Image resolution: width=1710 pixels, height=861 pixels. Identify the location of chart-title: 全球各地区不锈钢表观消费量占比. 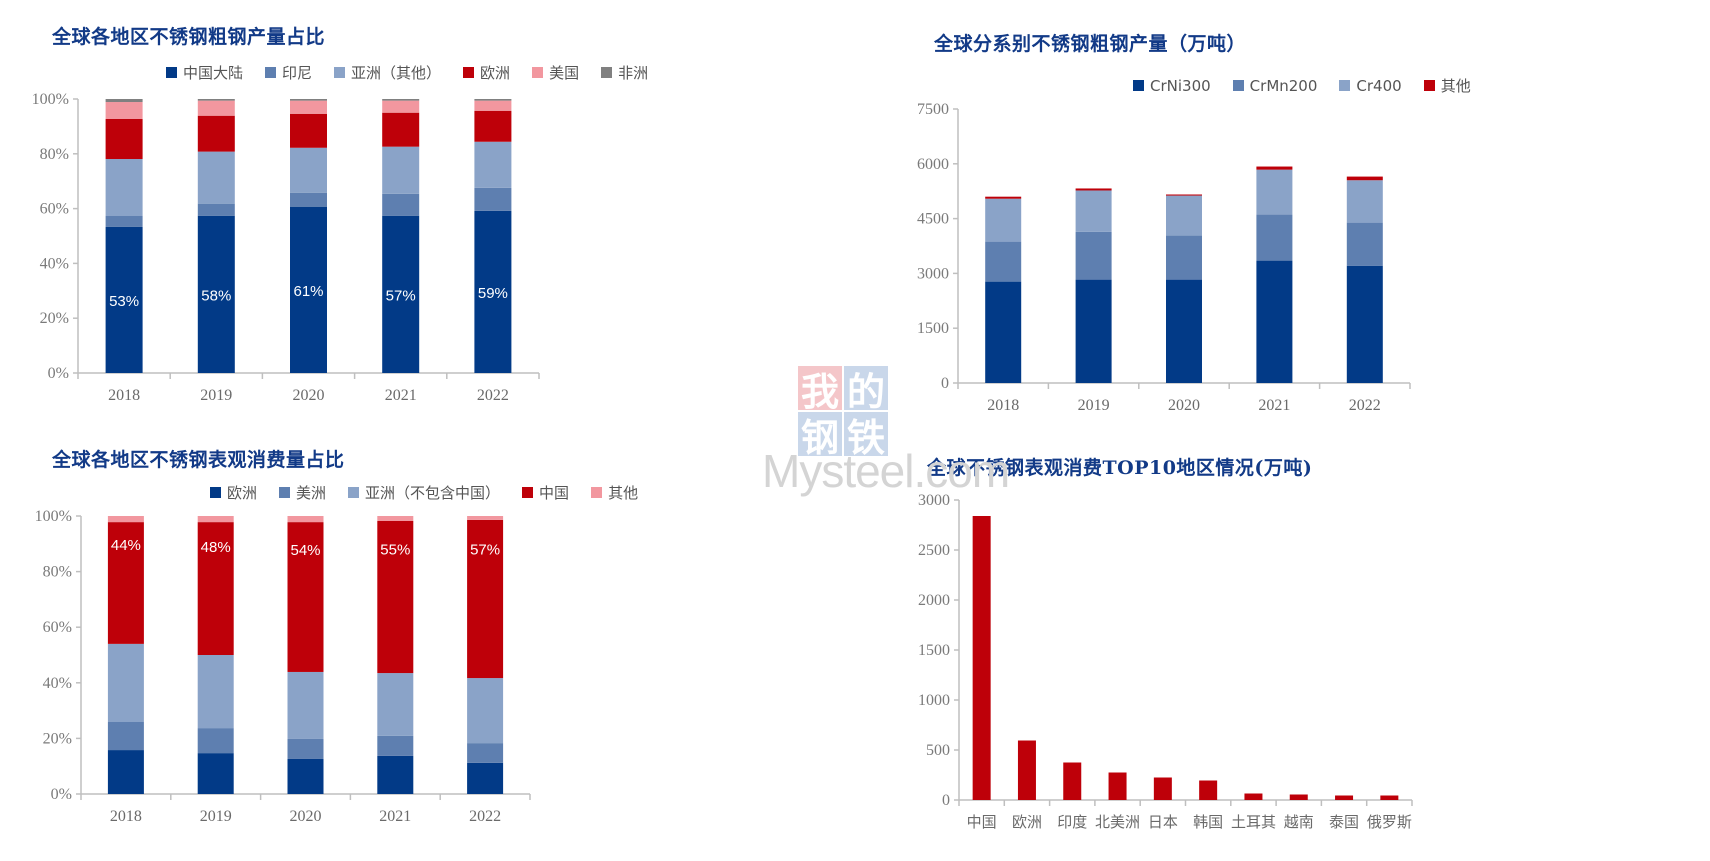
(198, 460).